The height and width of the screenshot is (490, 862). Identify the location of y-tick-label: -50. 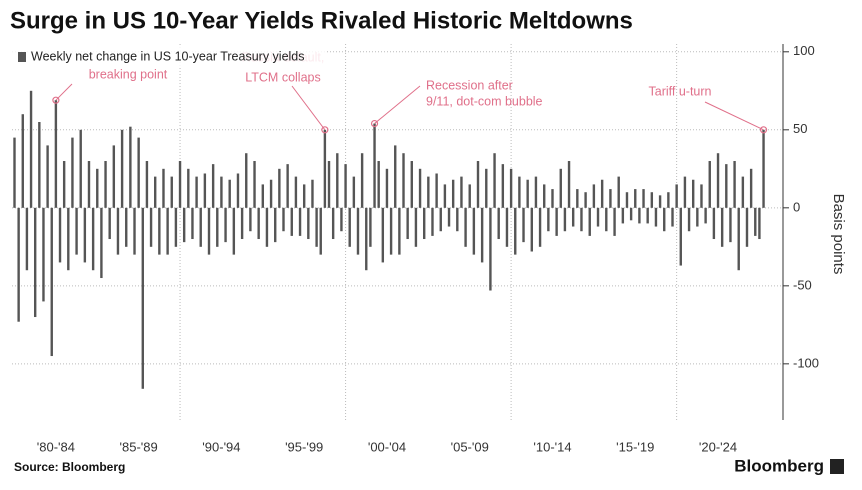
(802, 284).